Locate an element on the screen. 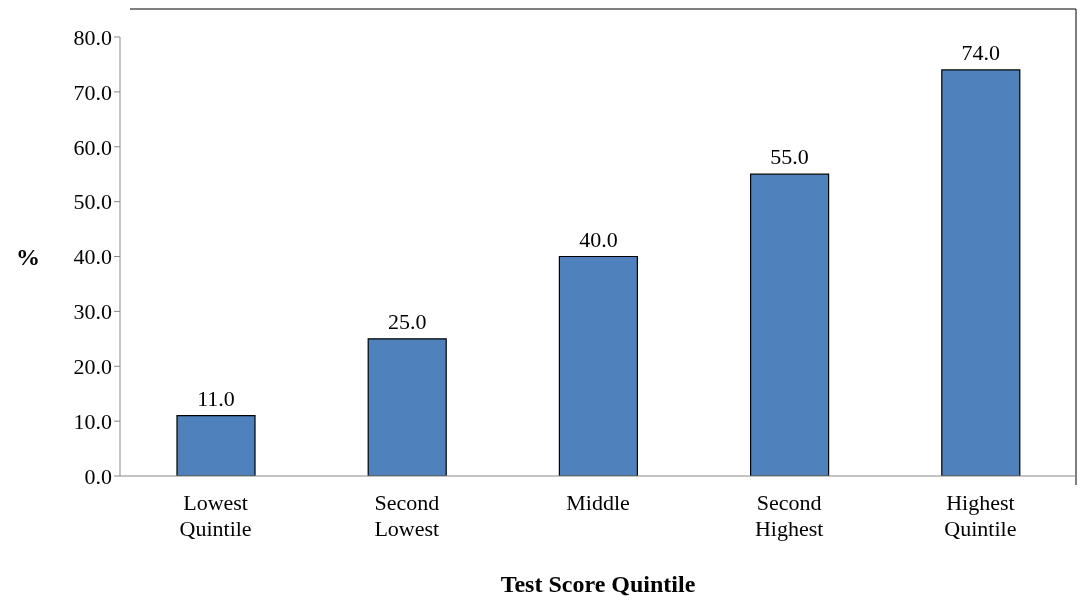 The height and width of the screenshot is (614, 1086). y-tick-label: 80.0 is located at coordinates (92, 37).